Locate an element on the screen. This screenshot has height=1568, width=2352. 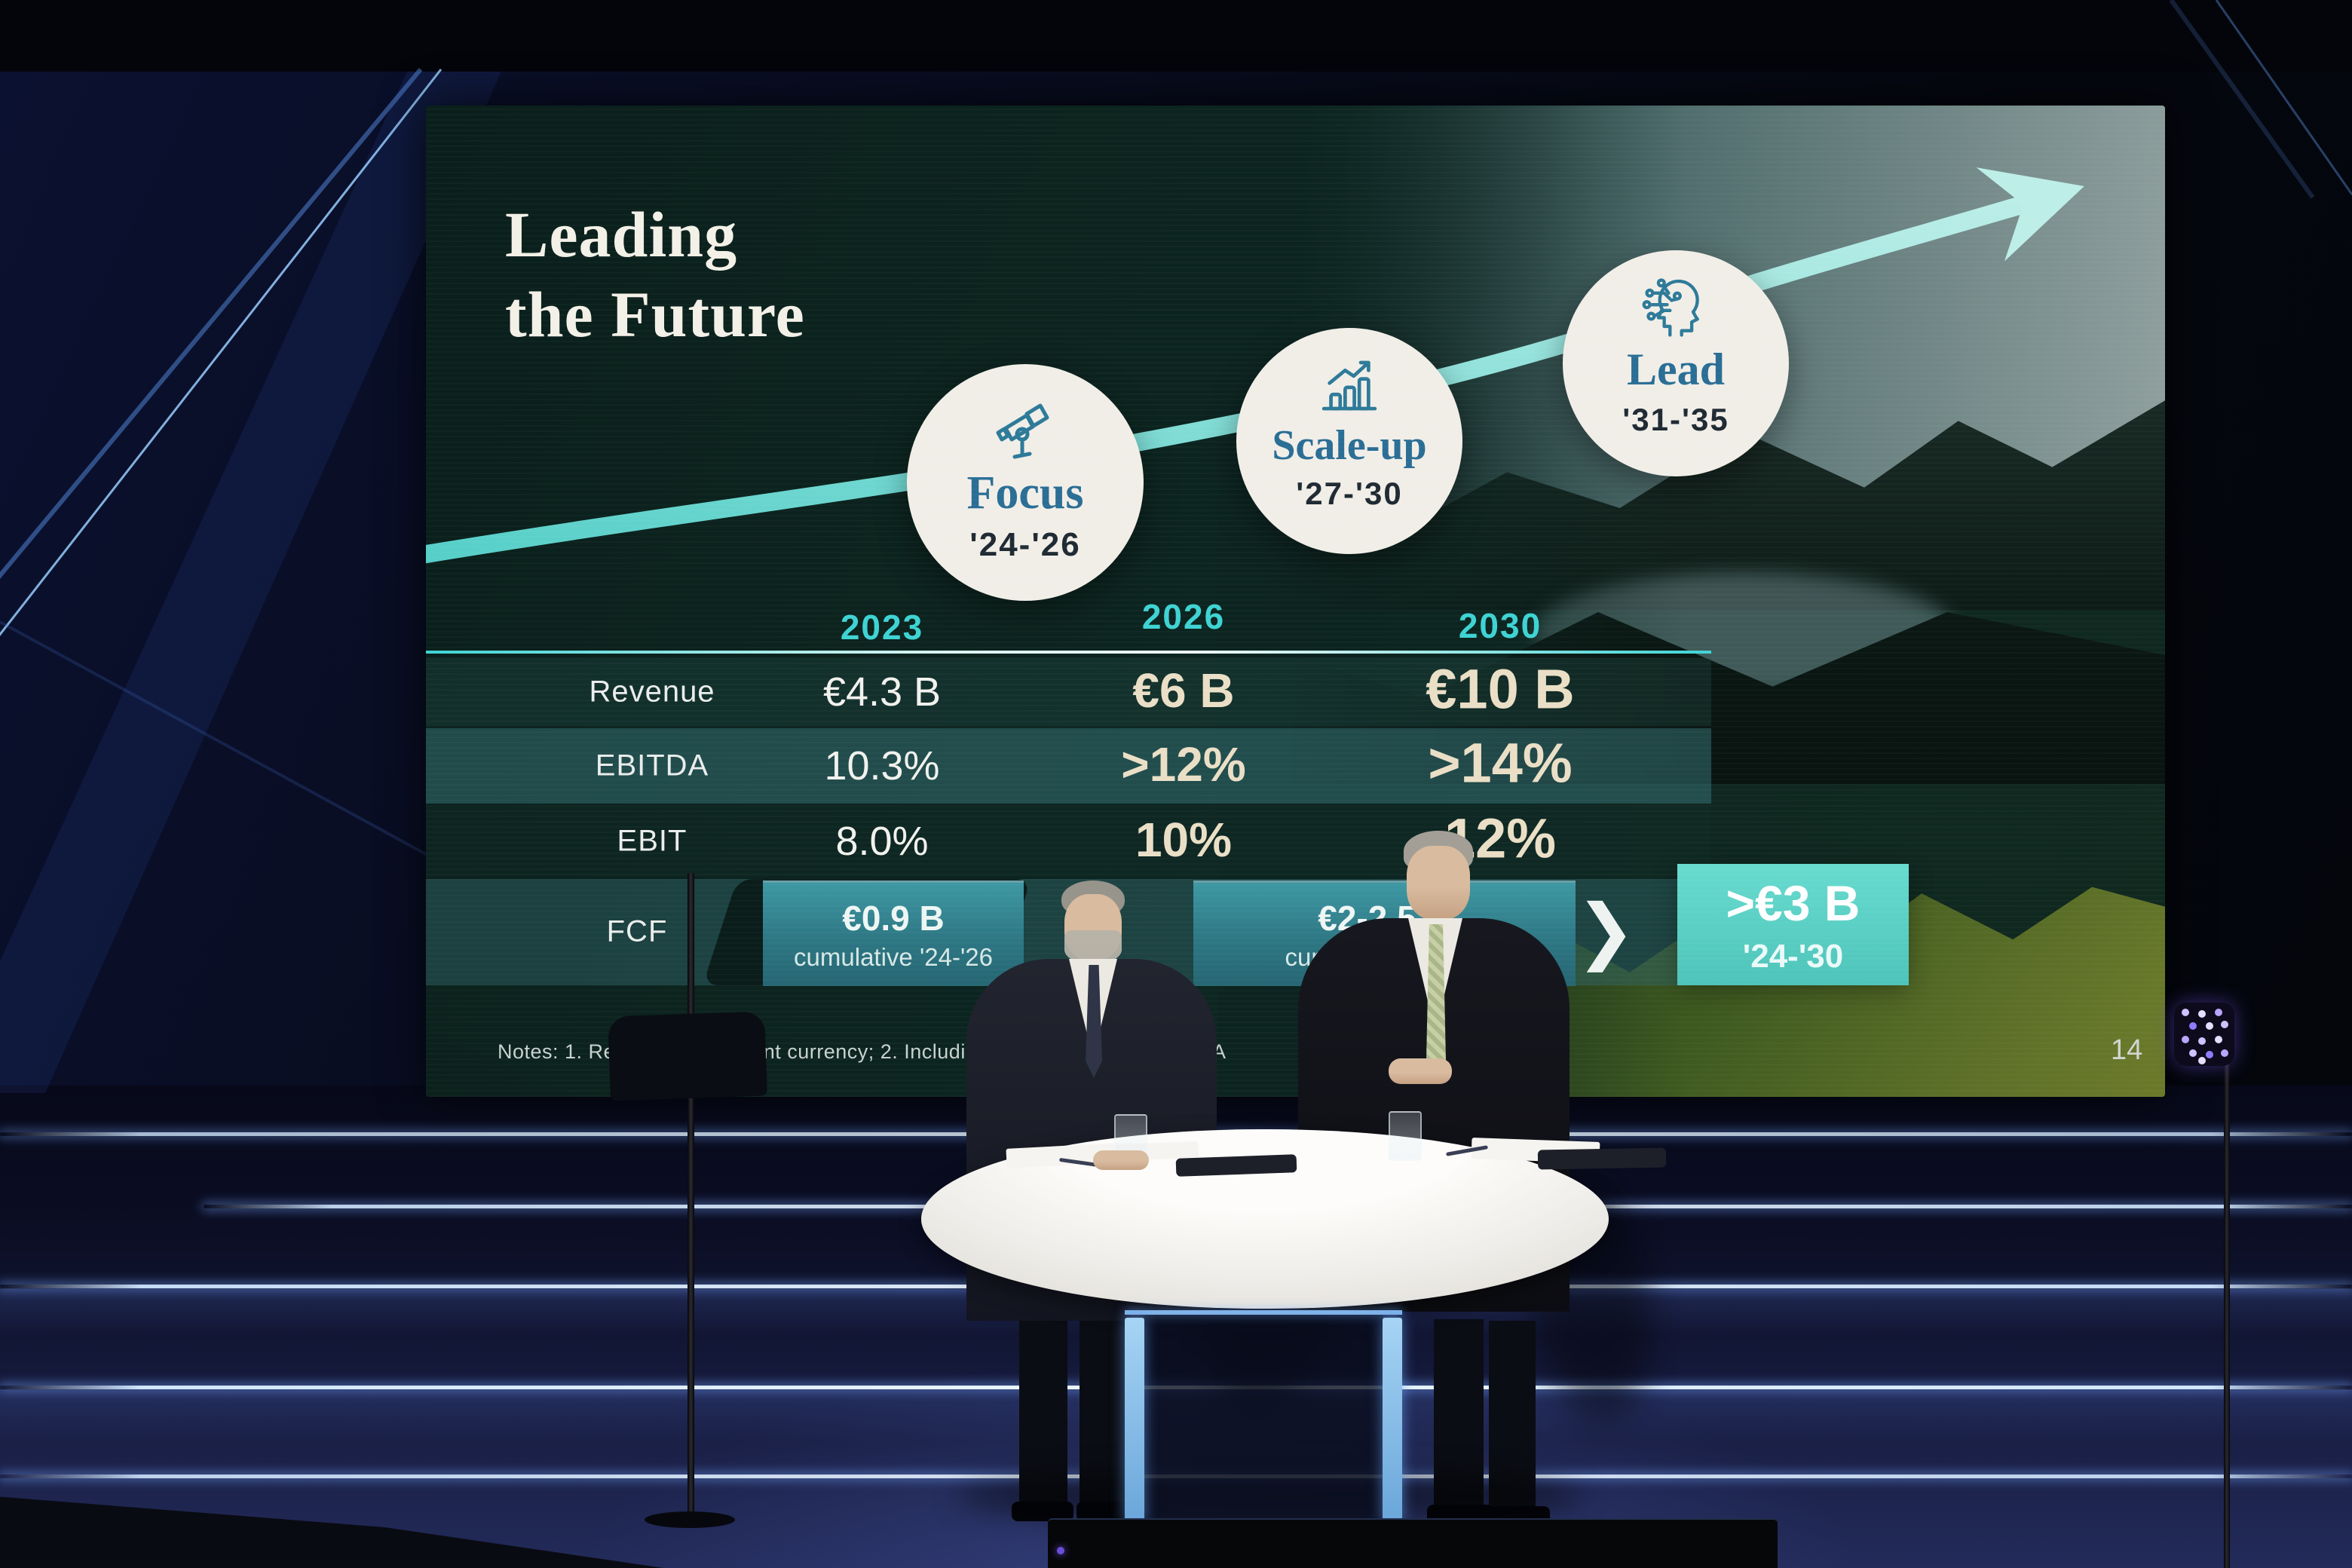
face is located at coordinates (1438, 883).